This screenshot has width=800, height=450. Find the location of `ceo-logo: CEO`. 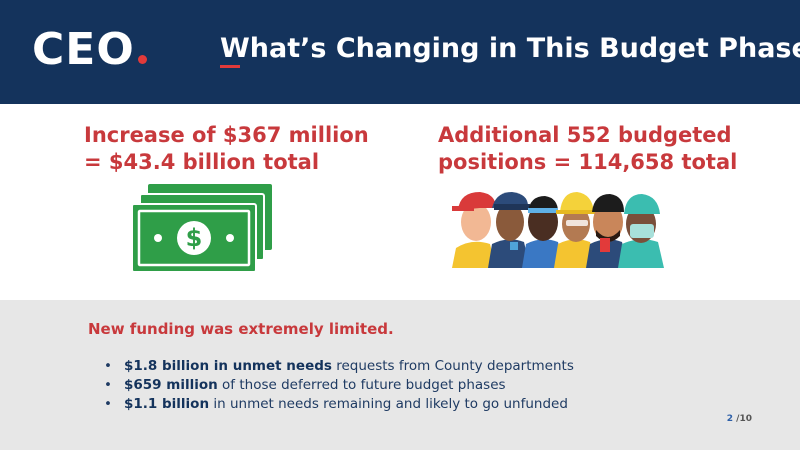

ceo-logo: CEO is located at coordinates (89, 50).